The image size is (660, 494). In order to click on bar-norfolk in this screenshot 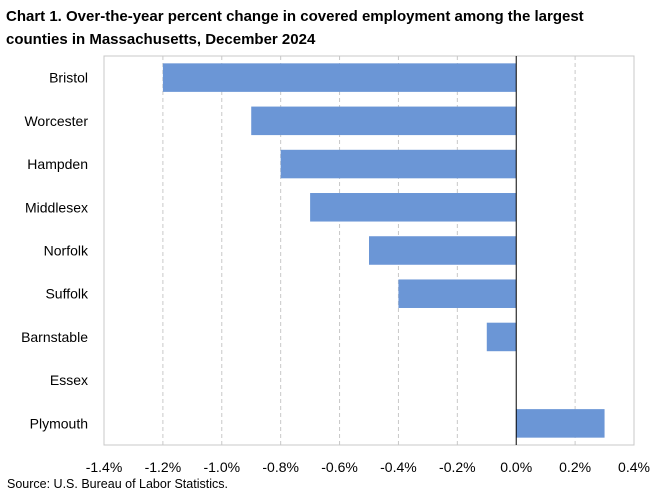, I will do `click(443, 250)`.